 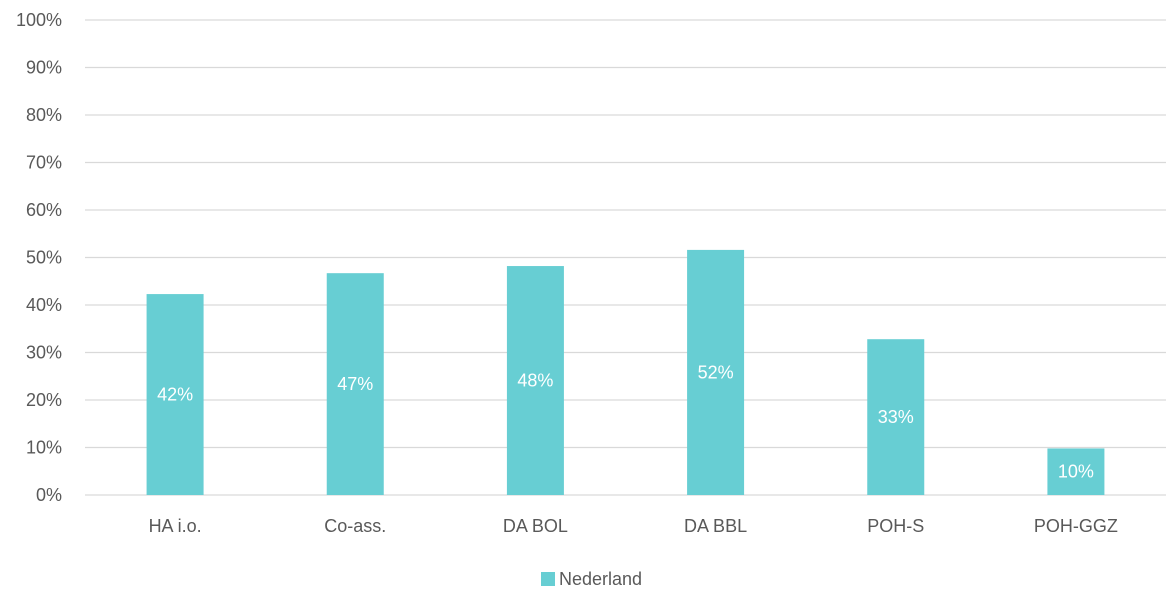 I want to click on y-tick-label: 90%, so click(x=44, y=68).